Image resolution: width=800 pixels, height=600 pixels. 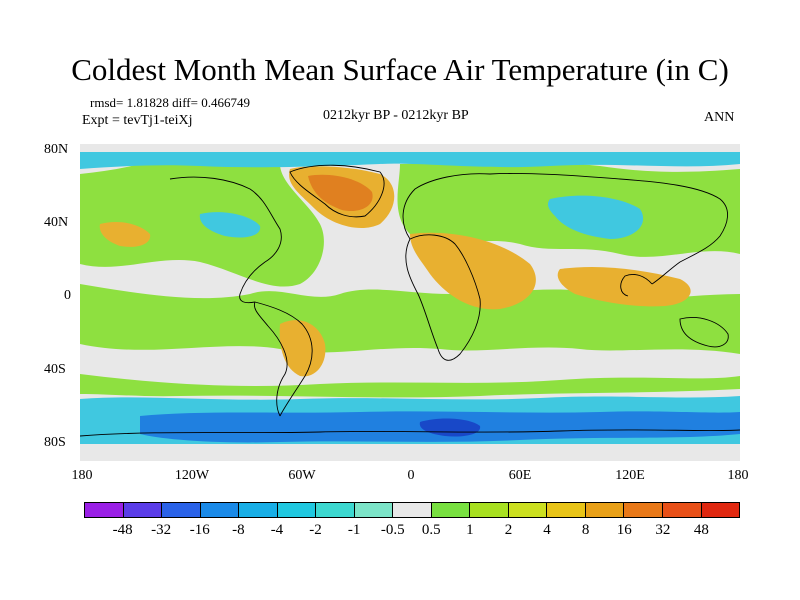 I want to click on x-tick-0: 0, so click(x=411, y=475).